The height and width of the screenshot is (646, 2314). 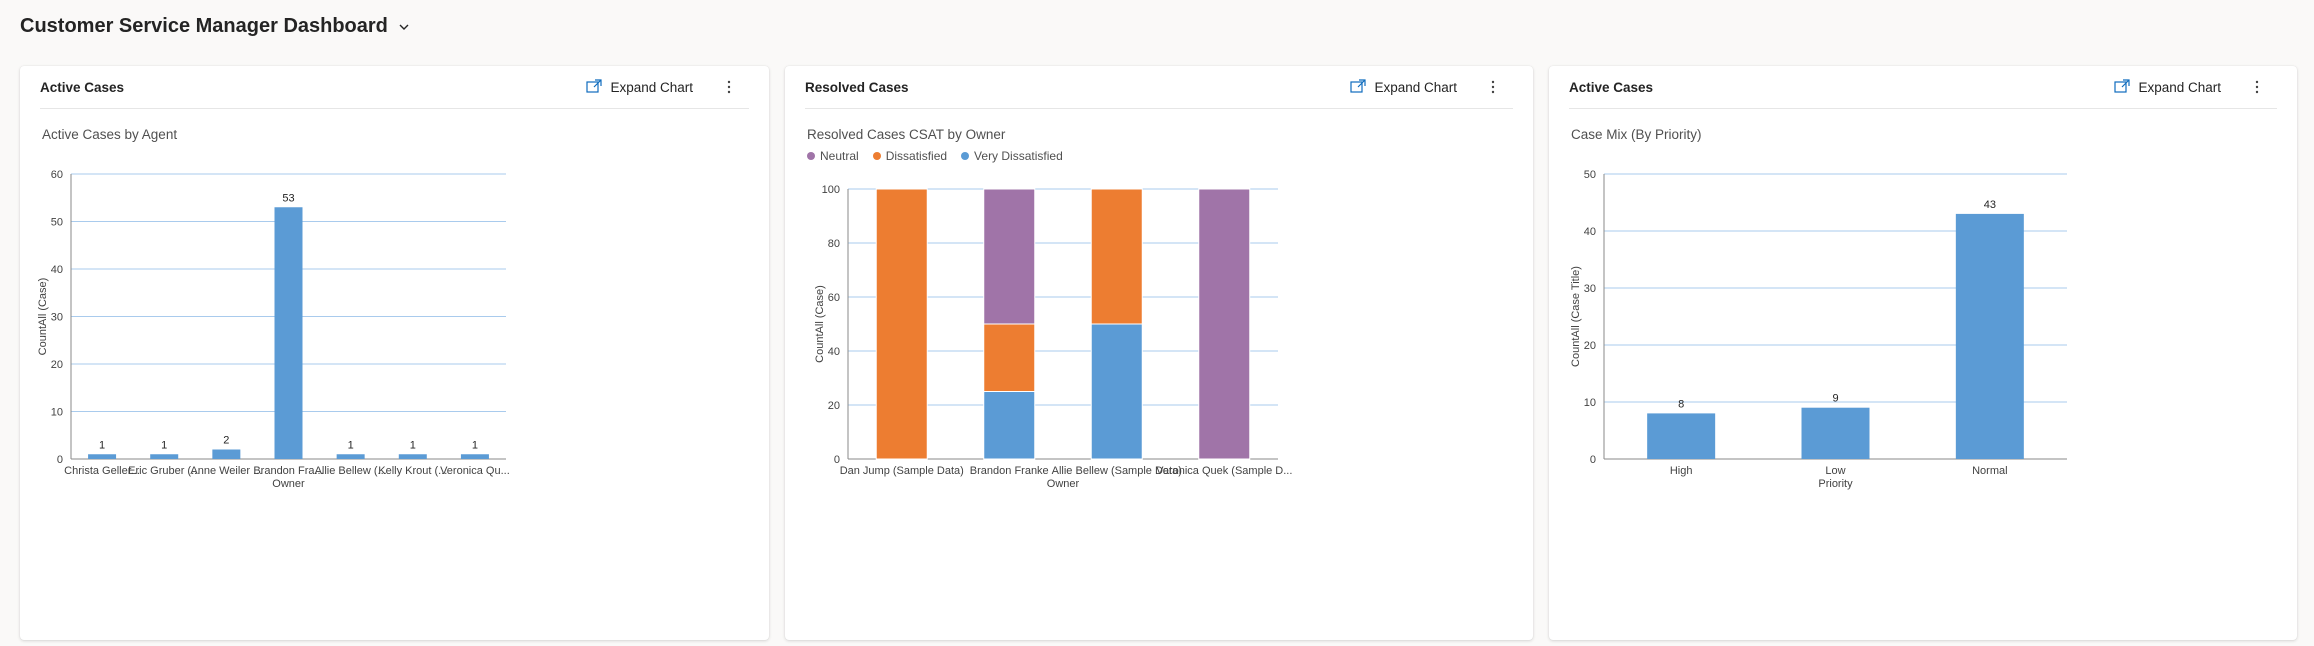 What do you see at coordinates (404, 27) in the screenshot?
I see `chevron-down-icon` at bounding box center [404, 27].